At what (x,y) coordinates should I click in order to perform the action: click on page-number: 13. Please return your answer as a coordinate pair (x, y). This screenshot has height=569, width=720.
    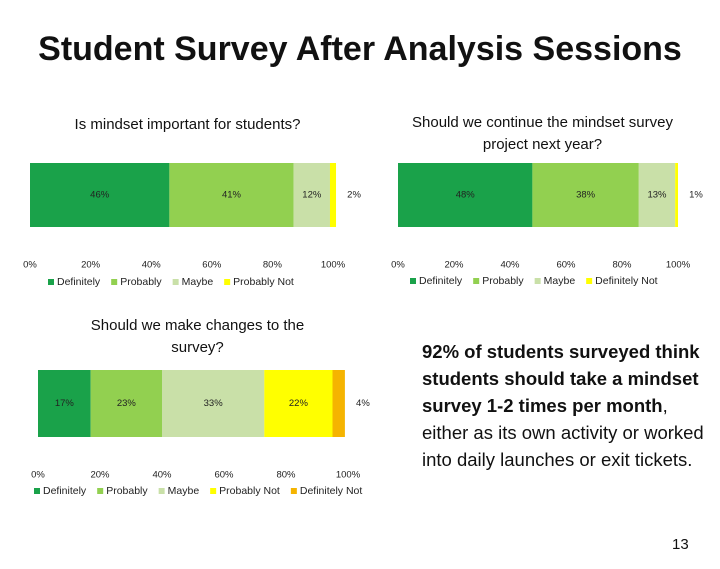
    Looking at the image, I should click on (680, 544).